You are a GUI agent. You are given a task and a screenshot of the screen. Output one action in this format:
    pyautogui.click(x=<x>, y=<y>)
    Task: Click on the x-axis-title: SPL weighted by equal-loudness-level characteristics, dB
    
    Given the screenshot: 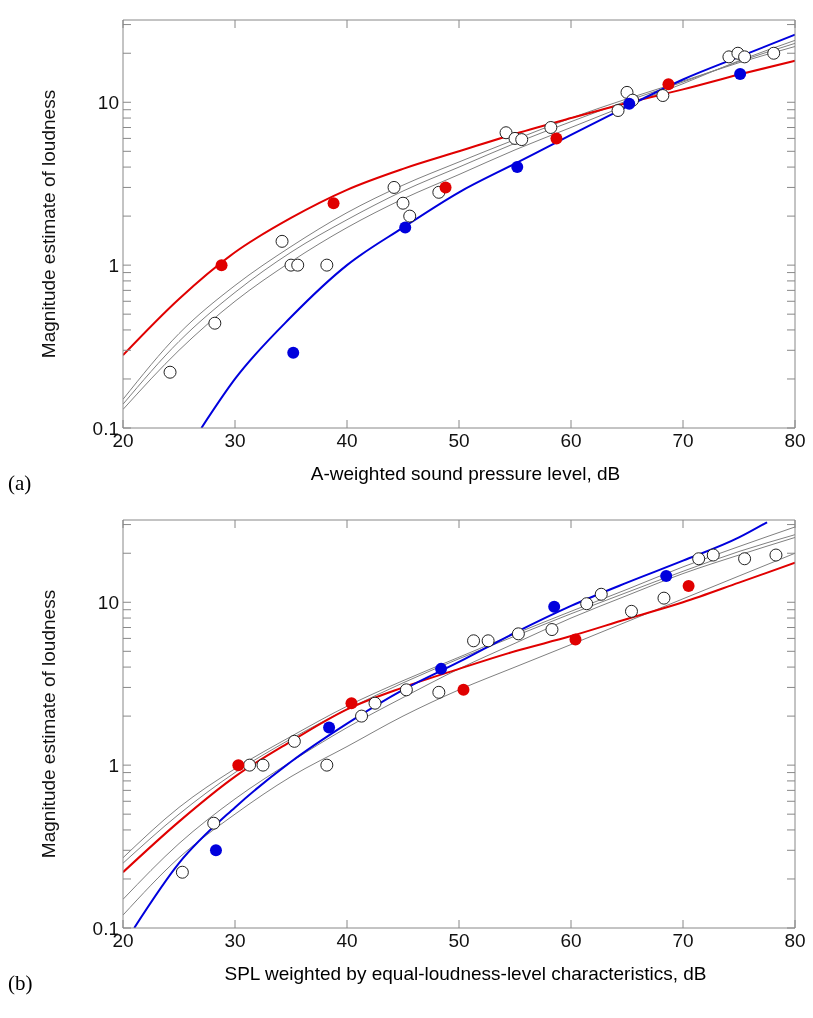 What is the action you would take?
    pyautogui.click(x=465, y=974)
    